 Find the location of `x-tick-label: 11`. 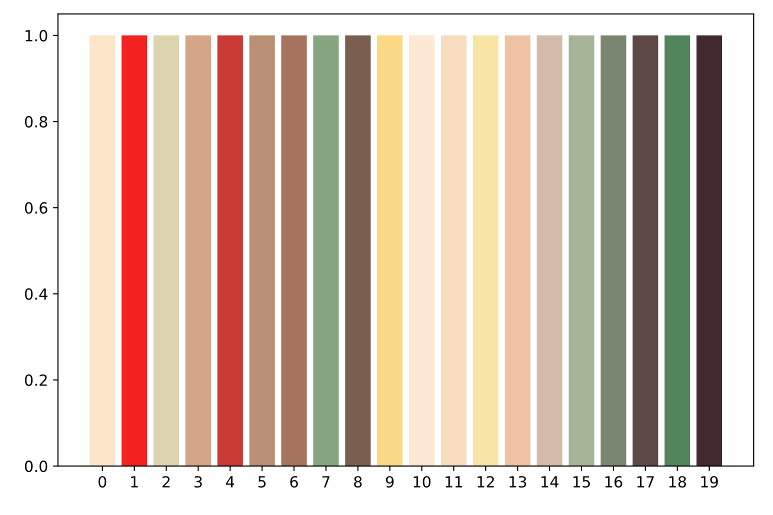

x-tick-label: 11 is located at coordinates (454, 482).